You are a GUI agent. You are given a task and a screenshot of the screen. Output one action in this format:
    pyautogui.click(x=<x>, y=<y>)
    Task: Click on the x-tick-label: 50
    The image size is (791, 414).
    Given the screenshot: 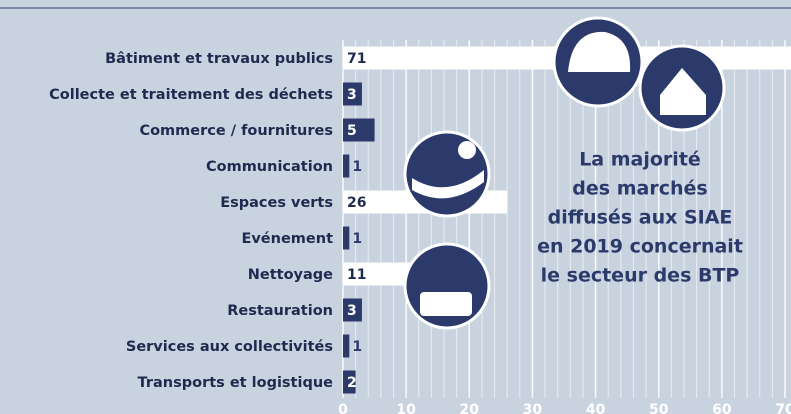 What is the action you would take?
    pyautogui.click(x=659, y=408)
    